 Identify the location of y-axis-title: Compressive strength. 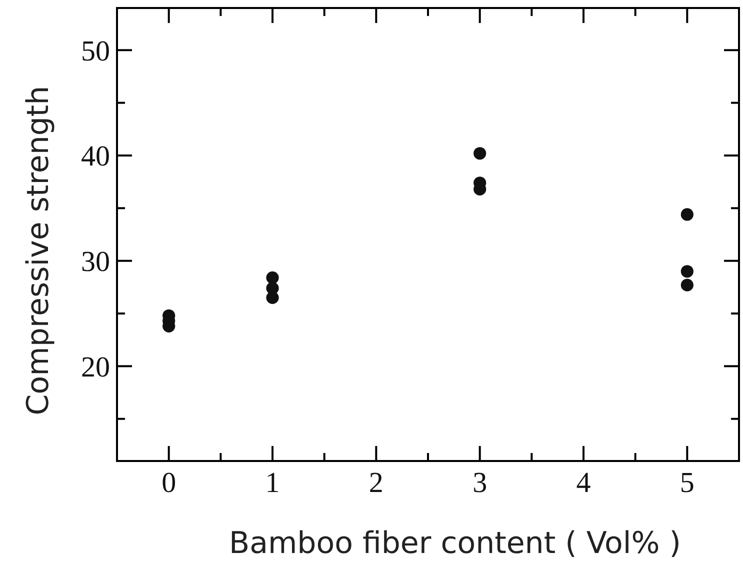
(38, 251).